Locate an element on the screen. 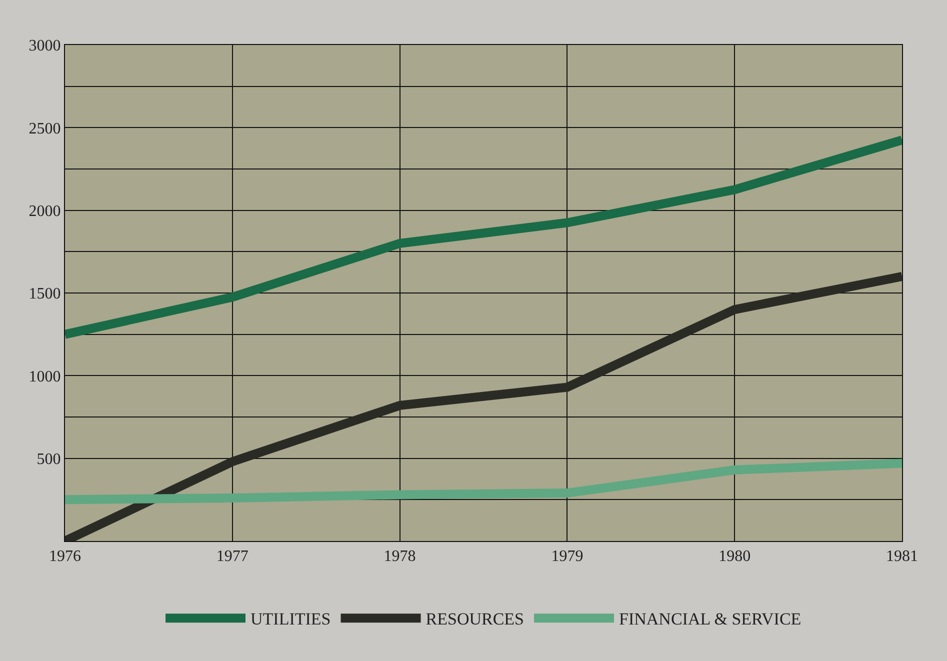 The image size is (947, 661). y-tick-label: 1000 is located at coordinates (44, 377).